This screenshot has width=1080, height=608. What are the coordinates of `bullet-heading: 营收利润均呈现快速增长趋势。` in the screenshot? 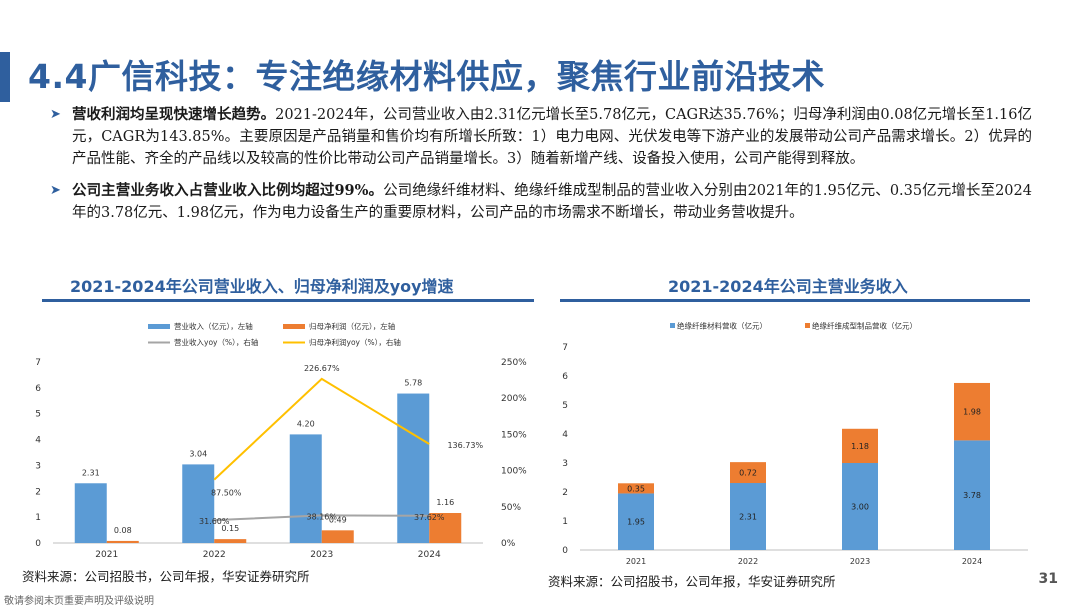 It's located at (174, 114).